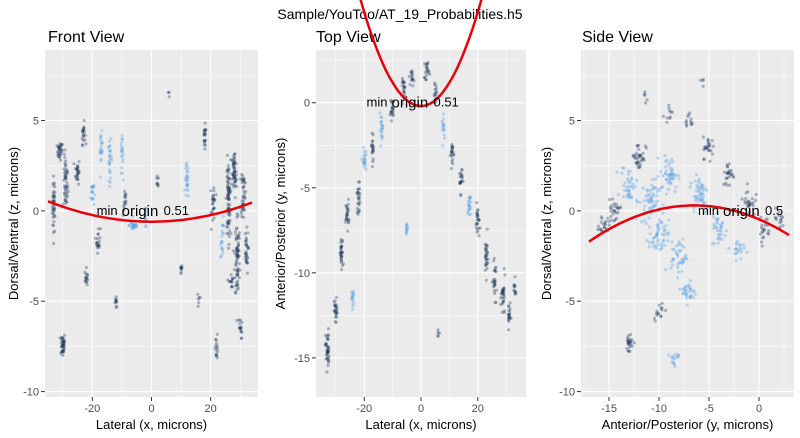 The image size is (800, 438). I want to click on side-view-y-tick-label: 5, so click(572, 121).